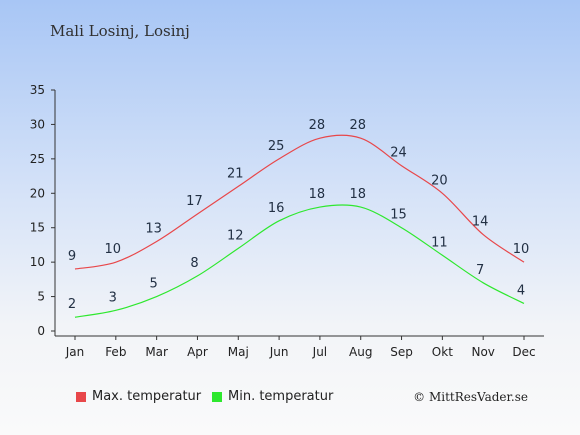 This screenshot has height=435, width=580. Describe the element at coordinates (120, 31) in the screenshot. I see `chart-title: Mali Losinj, Losinj` at that location.